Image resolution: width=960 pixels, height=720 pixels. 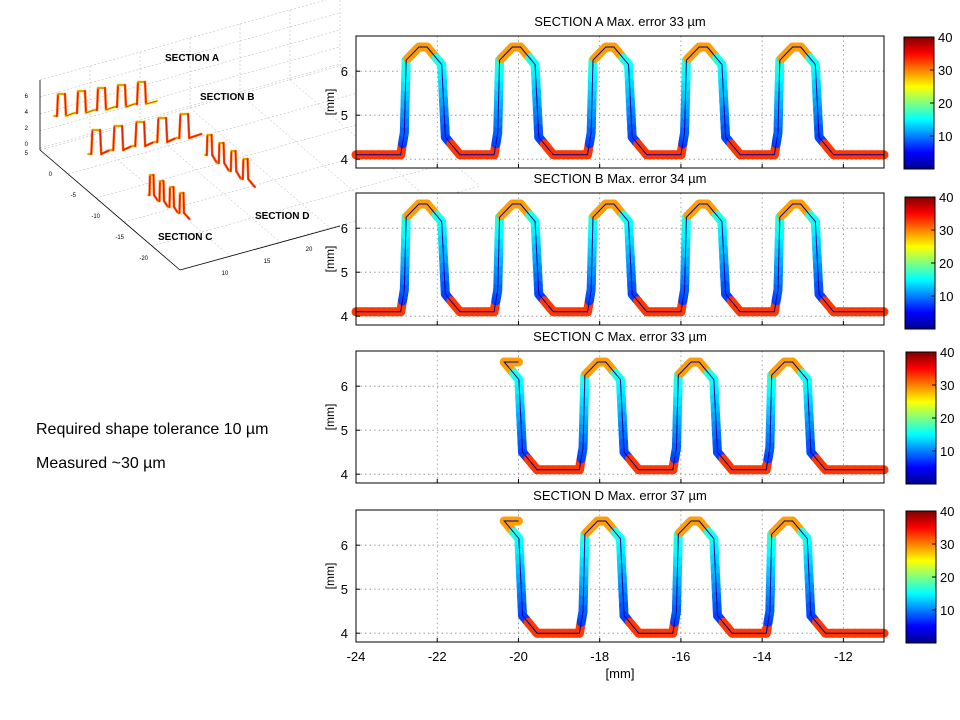 What do you see at coordinates (27, 145) in the screenshot?
I see `z-tick-label: 0` at bounding box center [27, 145].